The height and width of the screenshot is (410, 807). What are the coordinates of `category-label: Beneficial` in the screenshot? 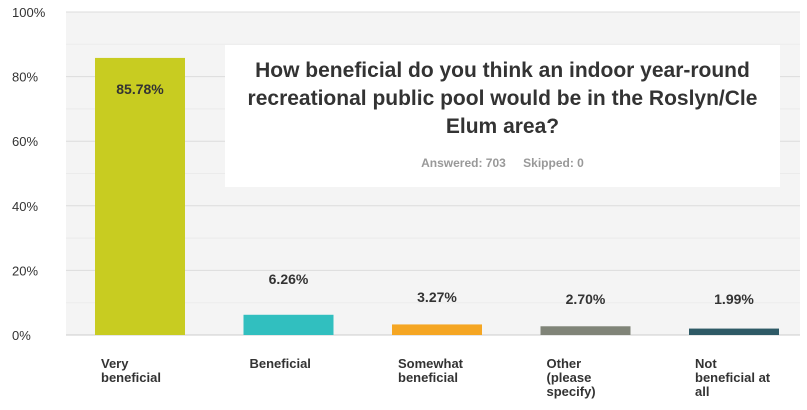 It's located at (280, 363).